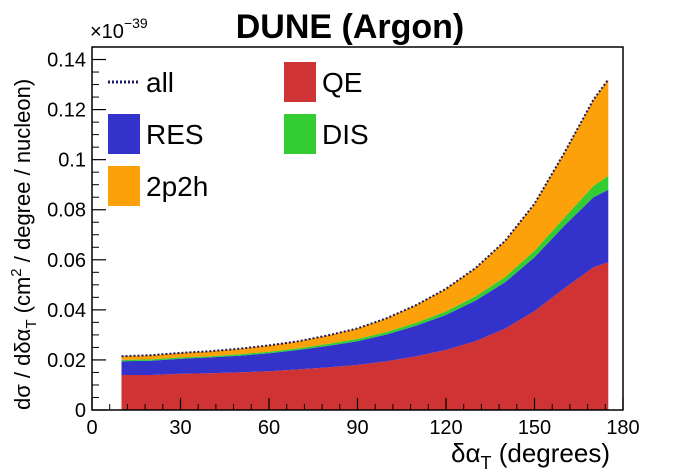 The width and height of the screenshot is (698, 475). Describe the element at coordinates (350, 27) in the screenshot. I see `chart-title: DUNE (Argon)` at that location.